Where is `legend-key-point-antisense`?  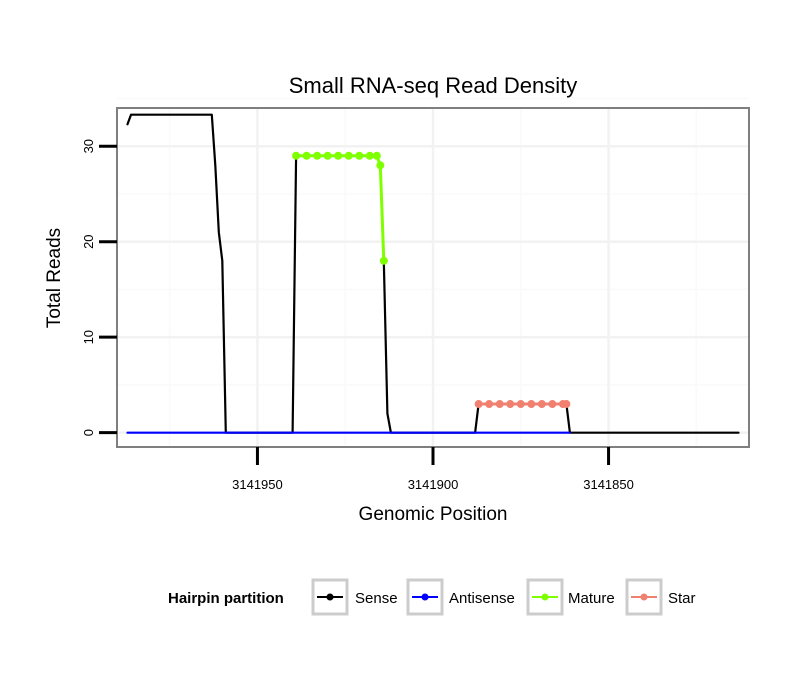 legend-key-point-antisense is located at coordinates (425, 597).